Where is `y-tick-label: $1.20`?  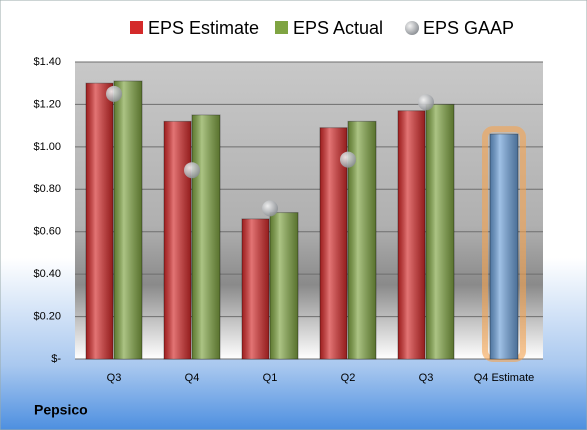 y-tick-label: $1.20 is located at coordinates (47, 104).